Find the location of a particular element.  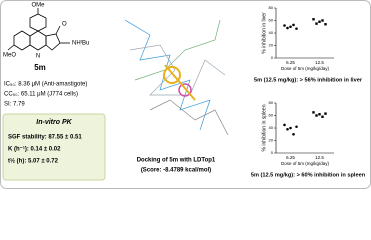

structure-label: MeO is located at coordinates (9, 56).